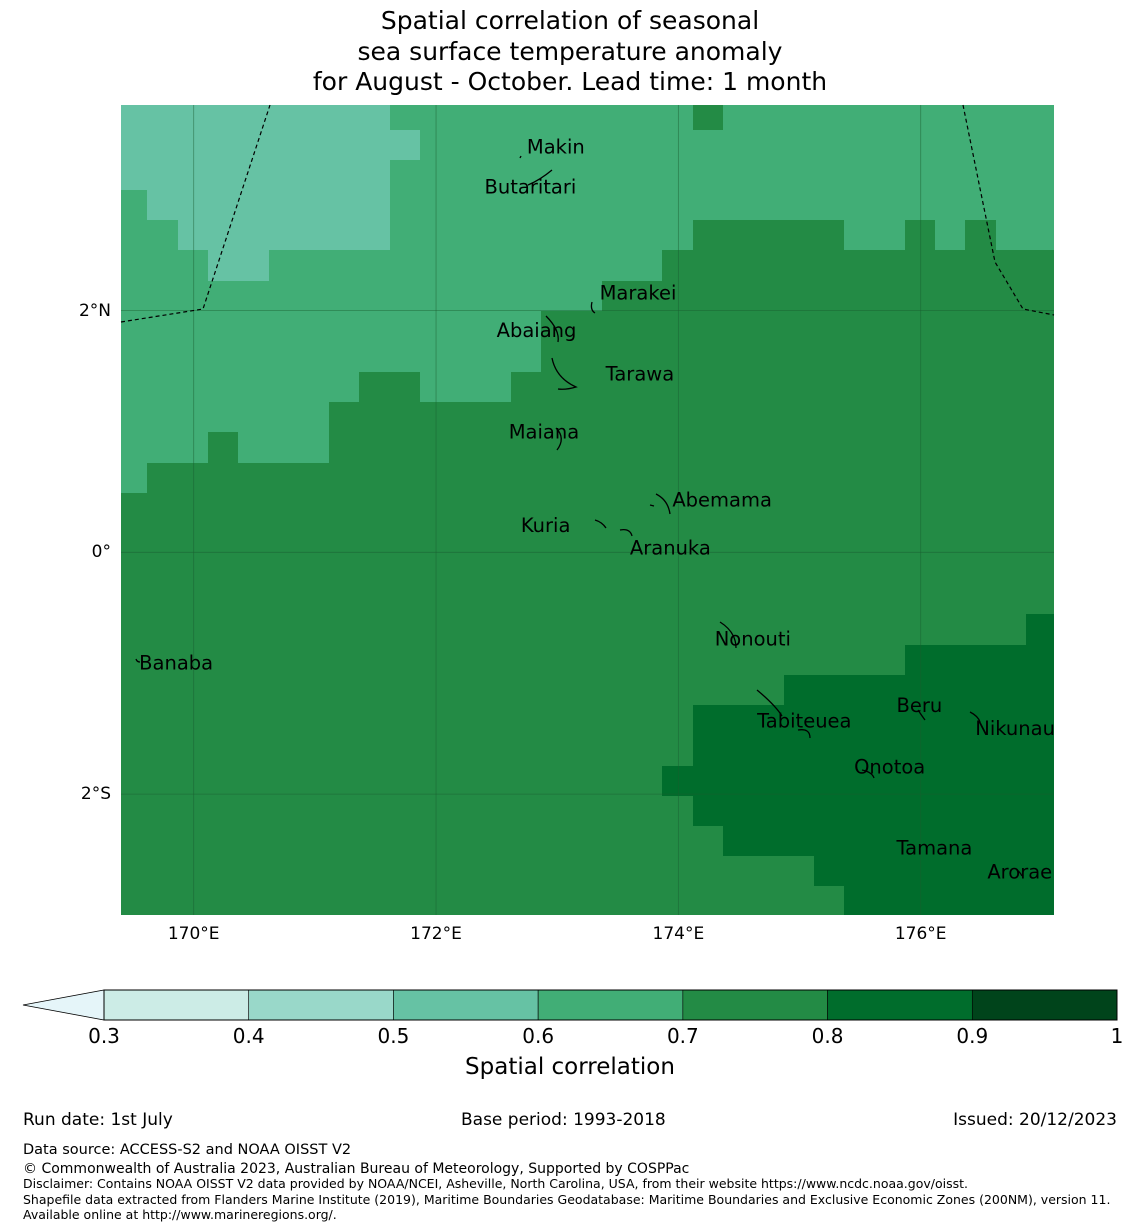 The height and width of the screenshot is (1230, 1140). Describe the element at coordinates (1117, 1036) in the screenshot. I see `colorbar-tick-label: 1` at that location.